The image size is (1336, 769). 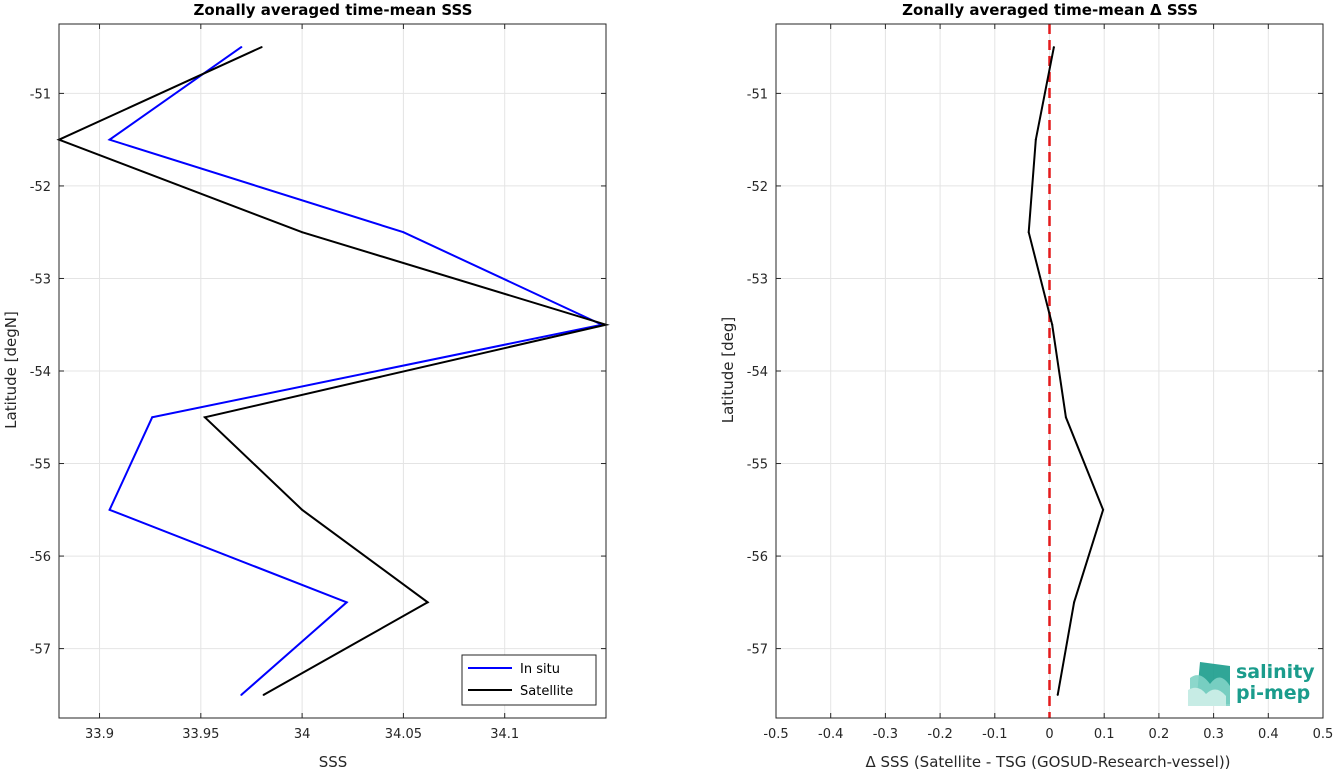 I want to click on logo-wave-icon, so click(x=1209, y=684).